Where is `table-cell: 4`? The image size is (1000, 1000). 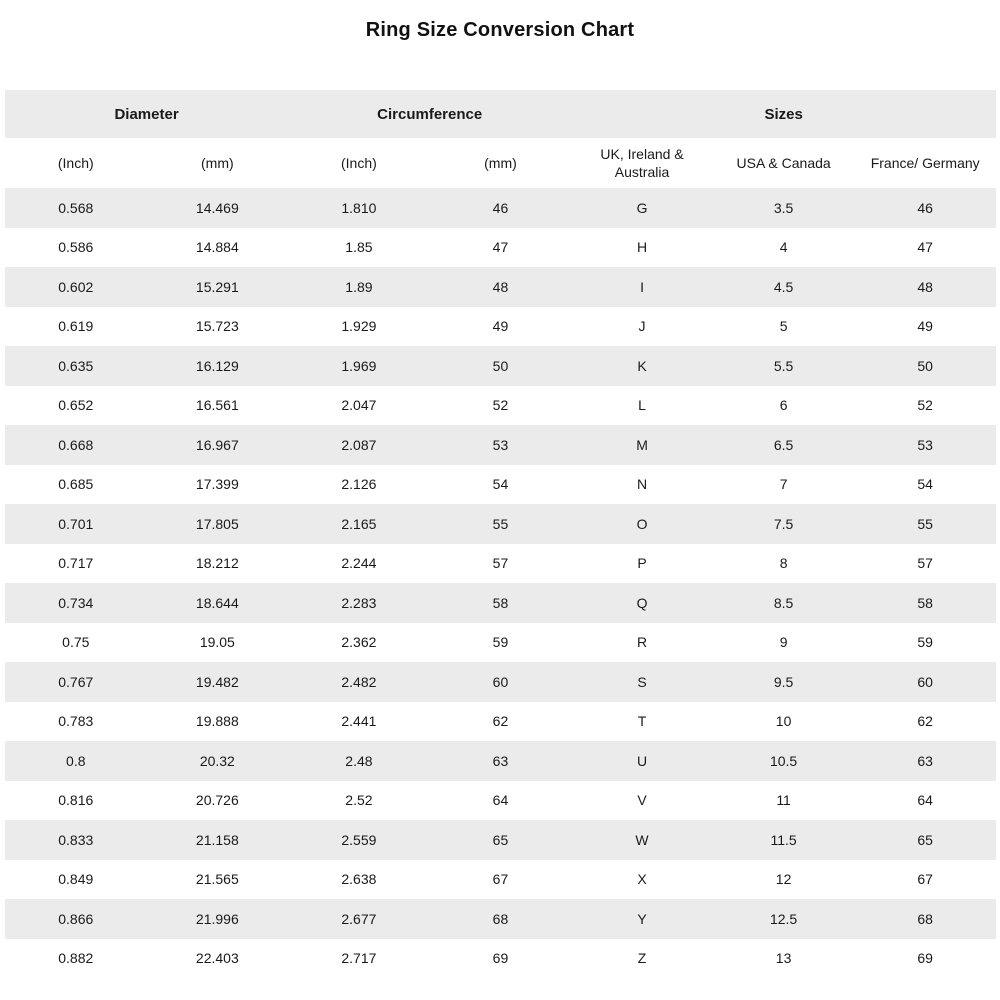
table-cell: 4 is located at coordinates (783, 247).